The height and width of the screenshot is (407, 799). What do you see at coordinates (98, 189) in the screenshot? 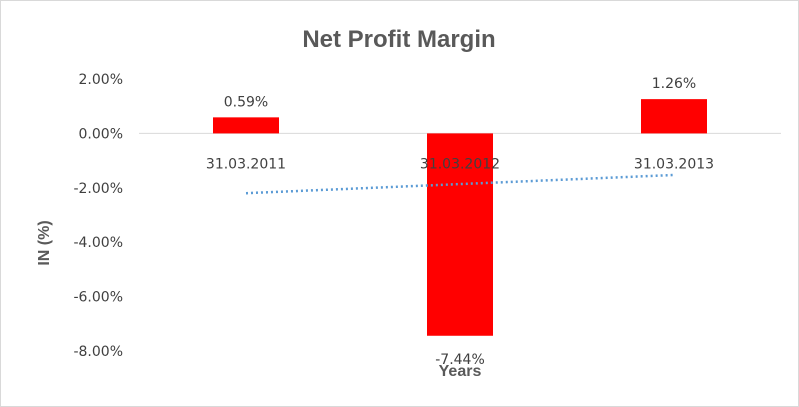
I see `y-tick-label: -2.00%` at bounding box center [98, 189].